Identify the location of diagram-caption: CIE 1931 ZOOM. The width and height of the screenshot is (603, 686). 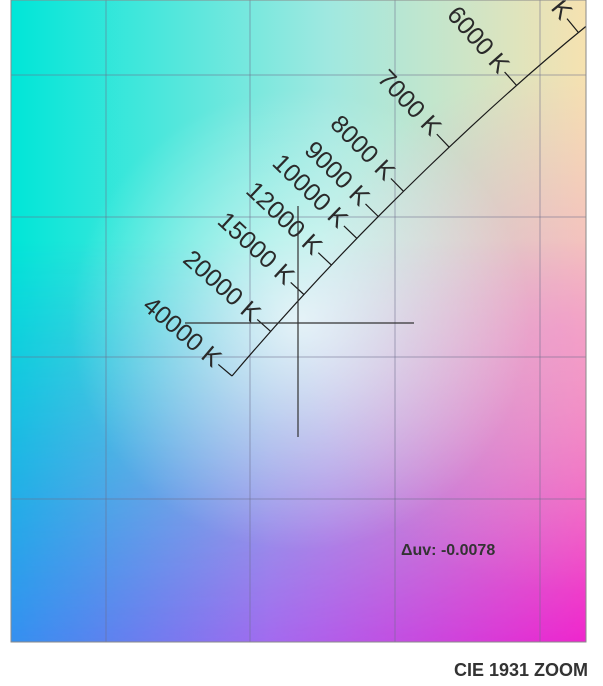
(521, 670).